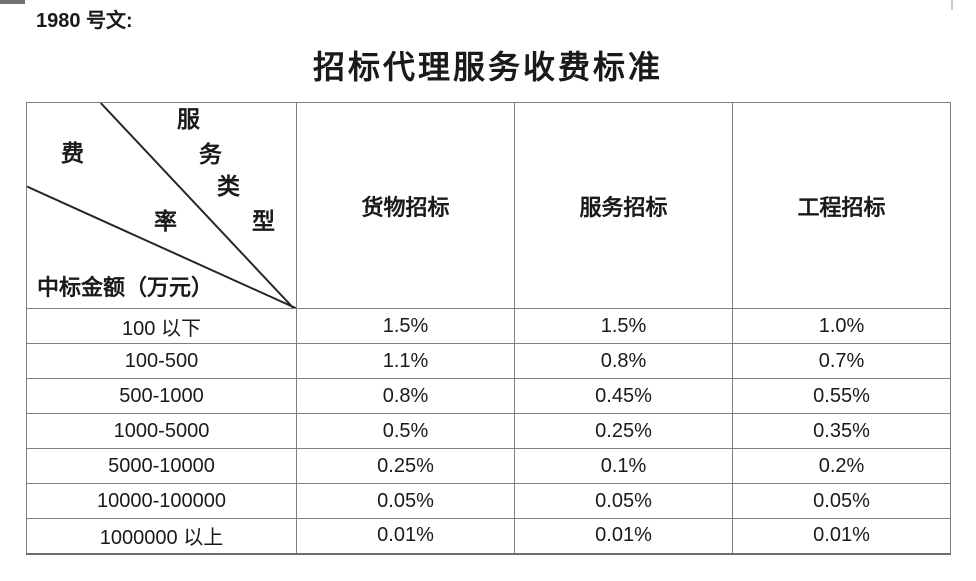 The height and width of the screenshot is (581, 976). What do you see at coordinates (165, 221) in the screenshot?
I see `corner-axis-fee-char: 率` at bounding box center [165, 221].